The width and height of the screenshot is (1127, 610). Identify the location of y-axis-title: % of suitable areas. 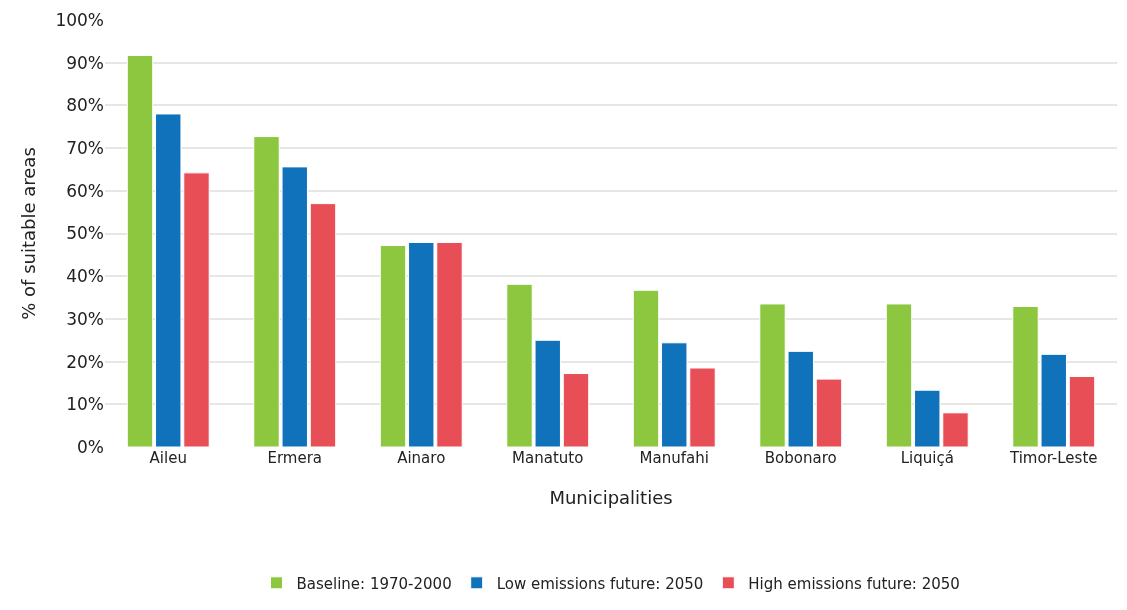
(28, 233).